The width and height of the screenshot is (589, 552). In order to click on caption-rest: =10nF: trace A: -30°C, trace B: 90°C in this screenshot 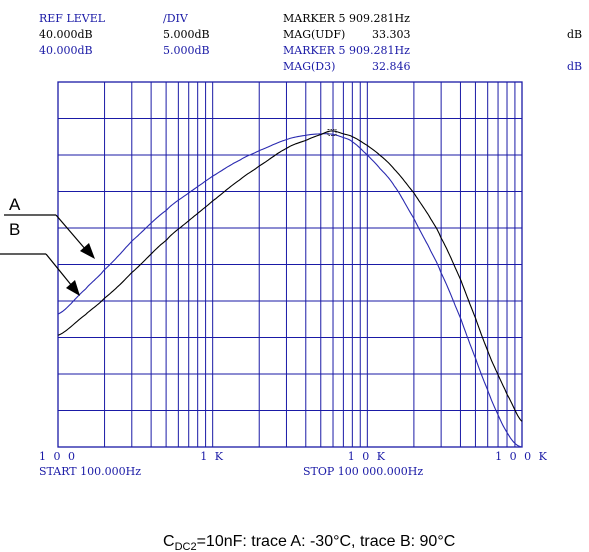, I will do `click(326, 541)`.